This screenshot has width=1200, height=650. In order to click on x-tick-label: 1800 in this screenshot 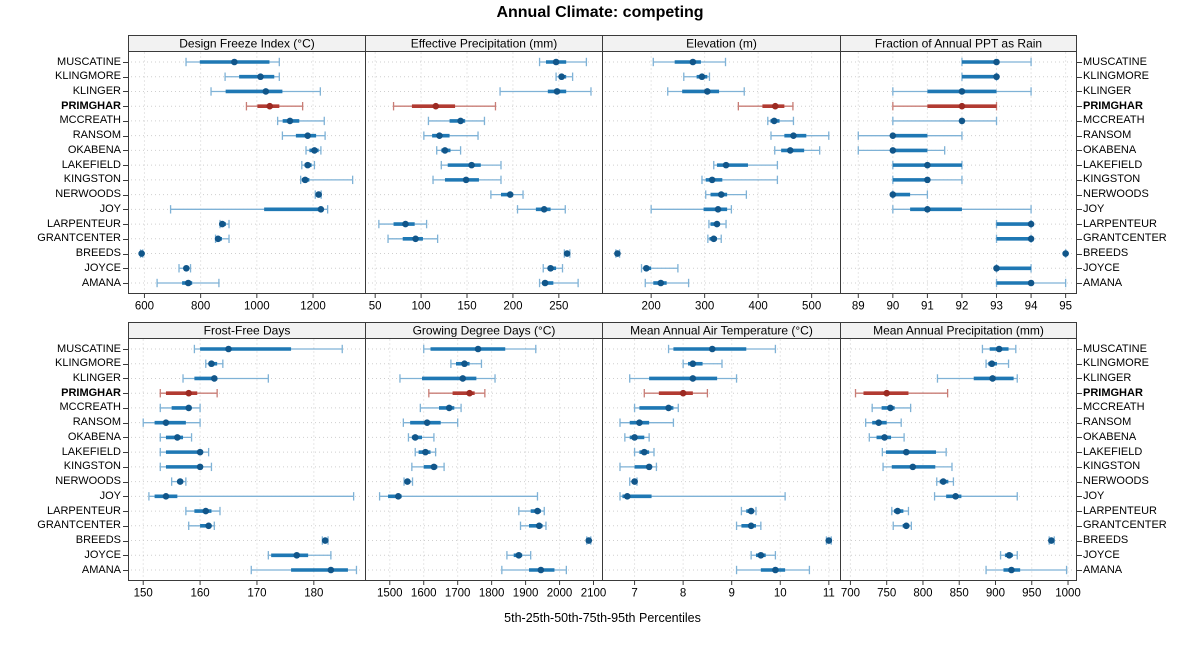, I will do `click(492, 594)`.